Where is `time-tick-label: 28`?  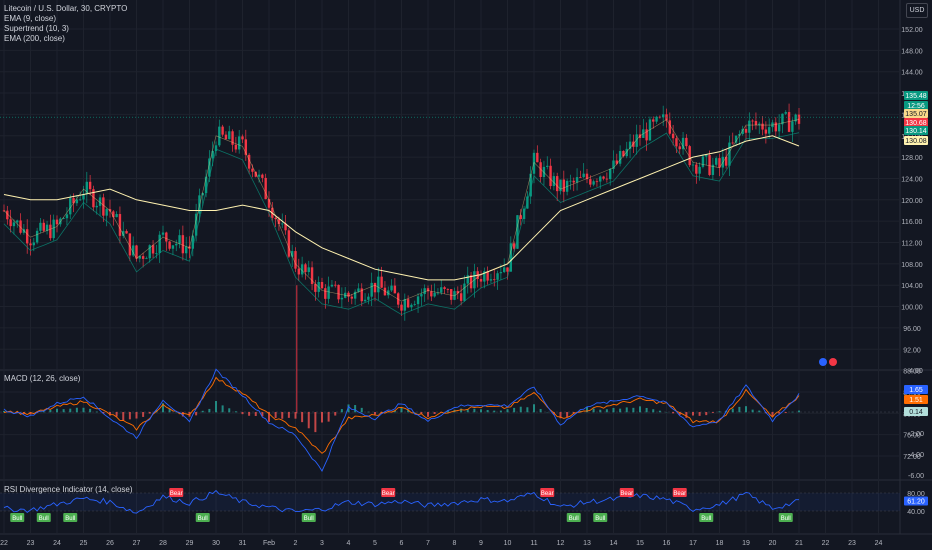 time-tick-label: 28 is located at coordinates (163, 543).